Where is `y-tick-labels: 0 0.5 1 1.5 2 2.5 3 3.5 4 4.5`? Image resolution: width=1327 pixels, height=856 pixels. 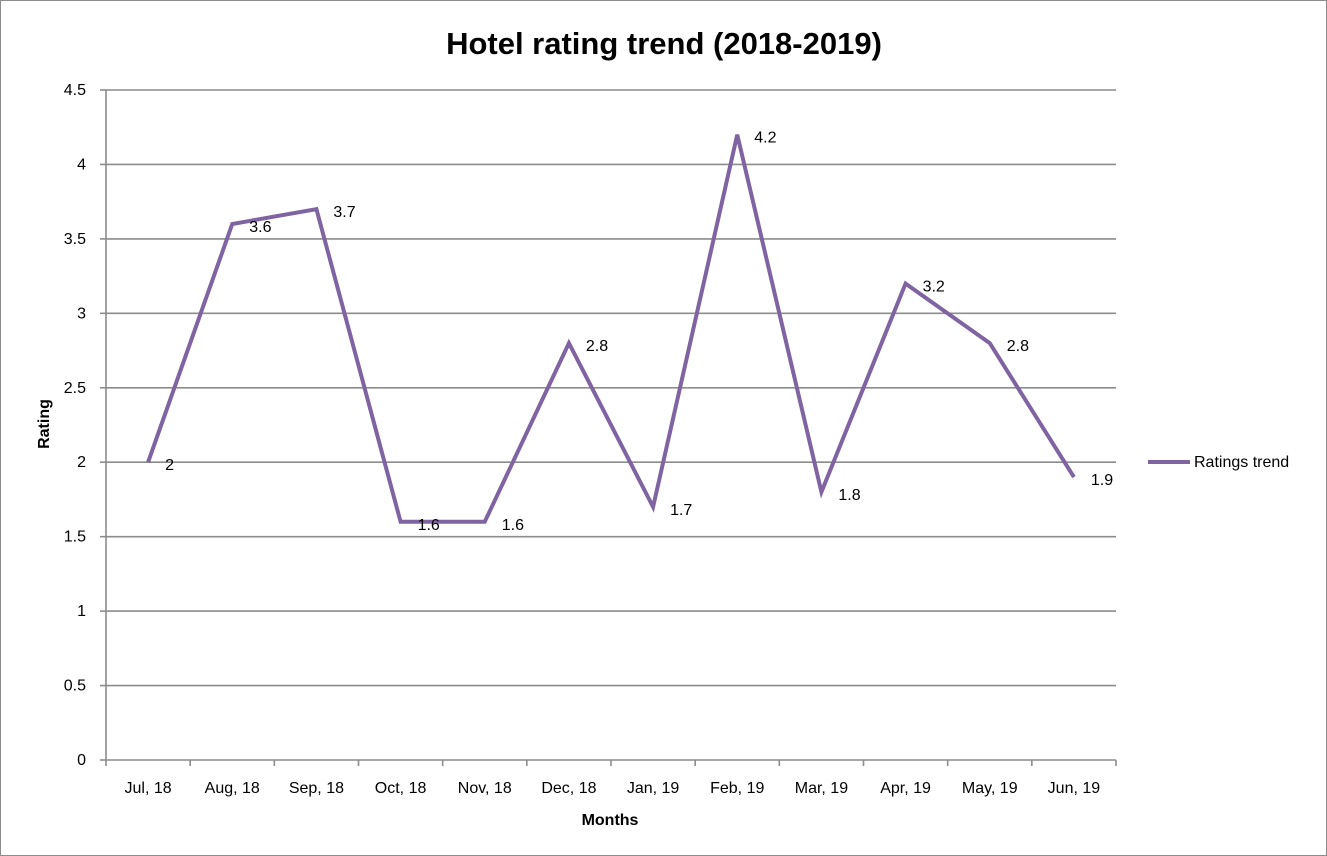
y-tick-labels: 0 0.5 1 1.5 2 2.5 3 3.5 4 4.5 is located at coordinates (75, 425).